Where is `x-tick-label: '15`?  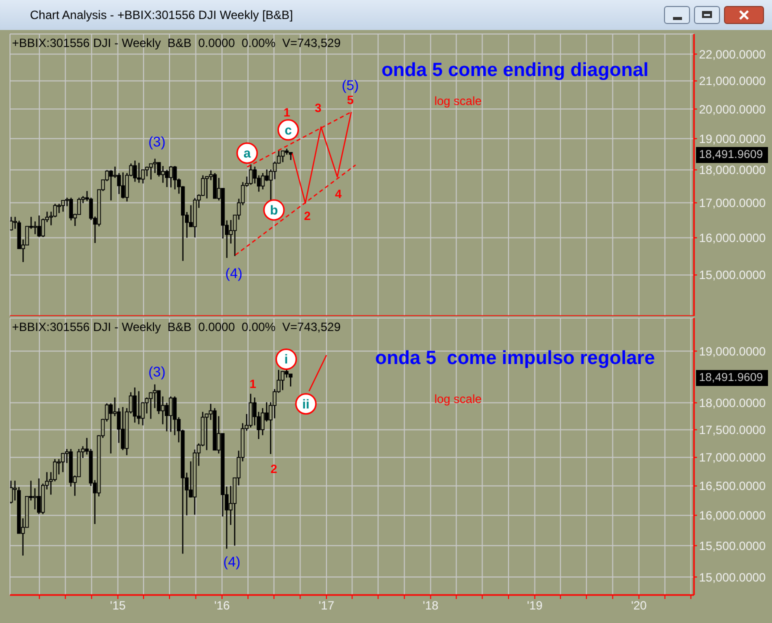 x-tick-label: '15 is located at coordinates (118, 605).